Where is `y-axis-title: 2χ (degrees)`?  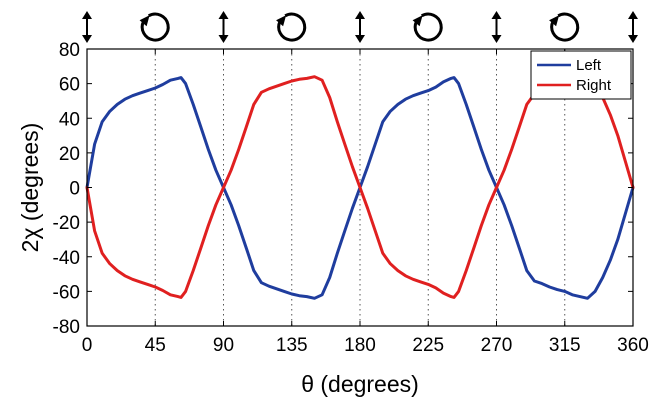 y-axis-title: 2χ (degrees) is located at coordinates (30, 188).